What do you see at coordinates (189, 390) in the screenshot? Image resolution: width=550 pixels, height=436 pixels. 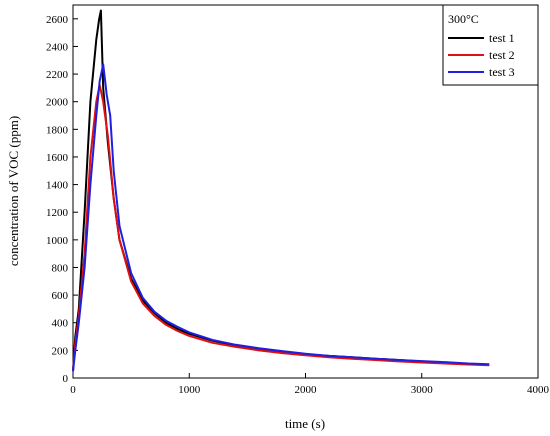 I see `x-tick-label: 1000` at bounding box center [189, 390].